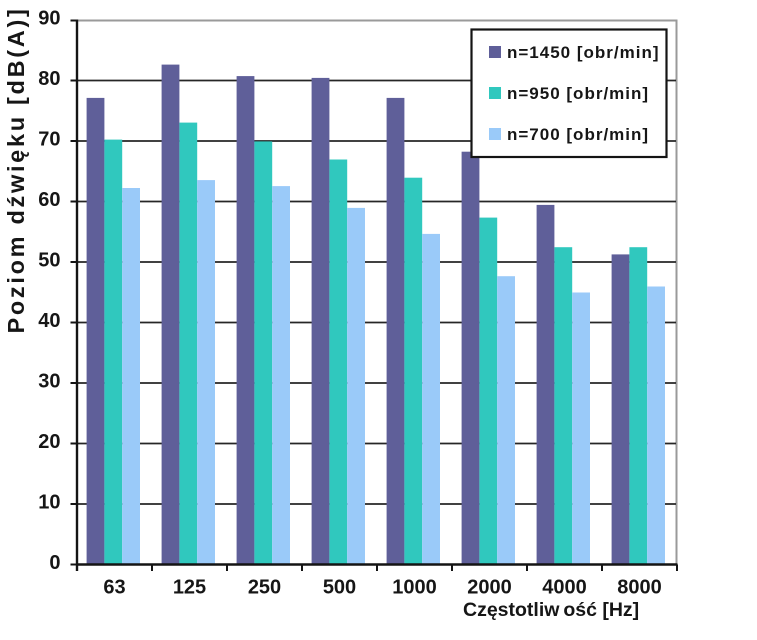 This screenshot has height=640, width=757. What do you see at coordinates (49, 200) in the screenshot?
I see `svg-text: 60` at bounding box center [49, 200].